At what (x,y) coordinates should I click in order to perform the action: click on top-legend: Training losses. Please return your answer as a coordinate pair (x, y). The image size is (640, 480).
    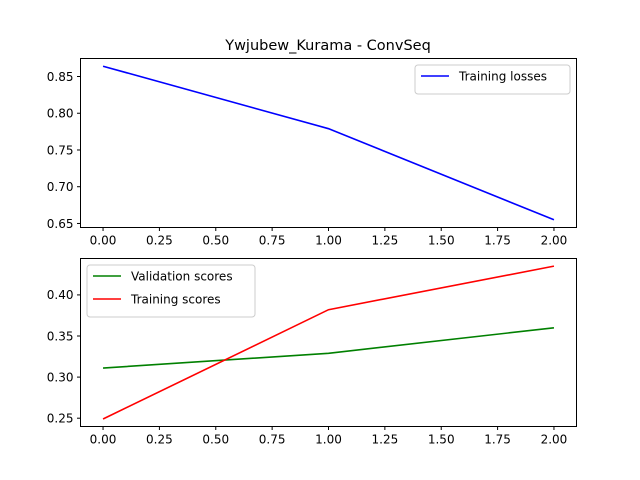
    Looking at the image, I should click on (492, 79).